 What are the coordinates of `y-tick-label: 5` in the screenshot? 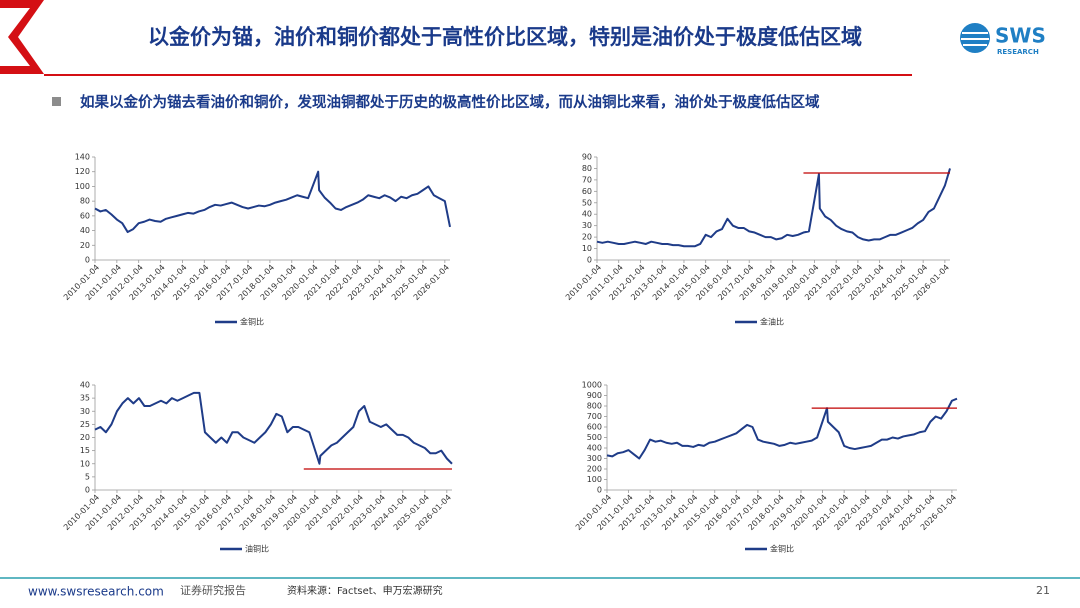 It's located at (87, 476).